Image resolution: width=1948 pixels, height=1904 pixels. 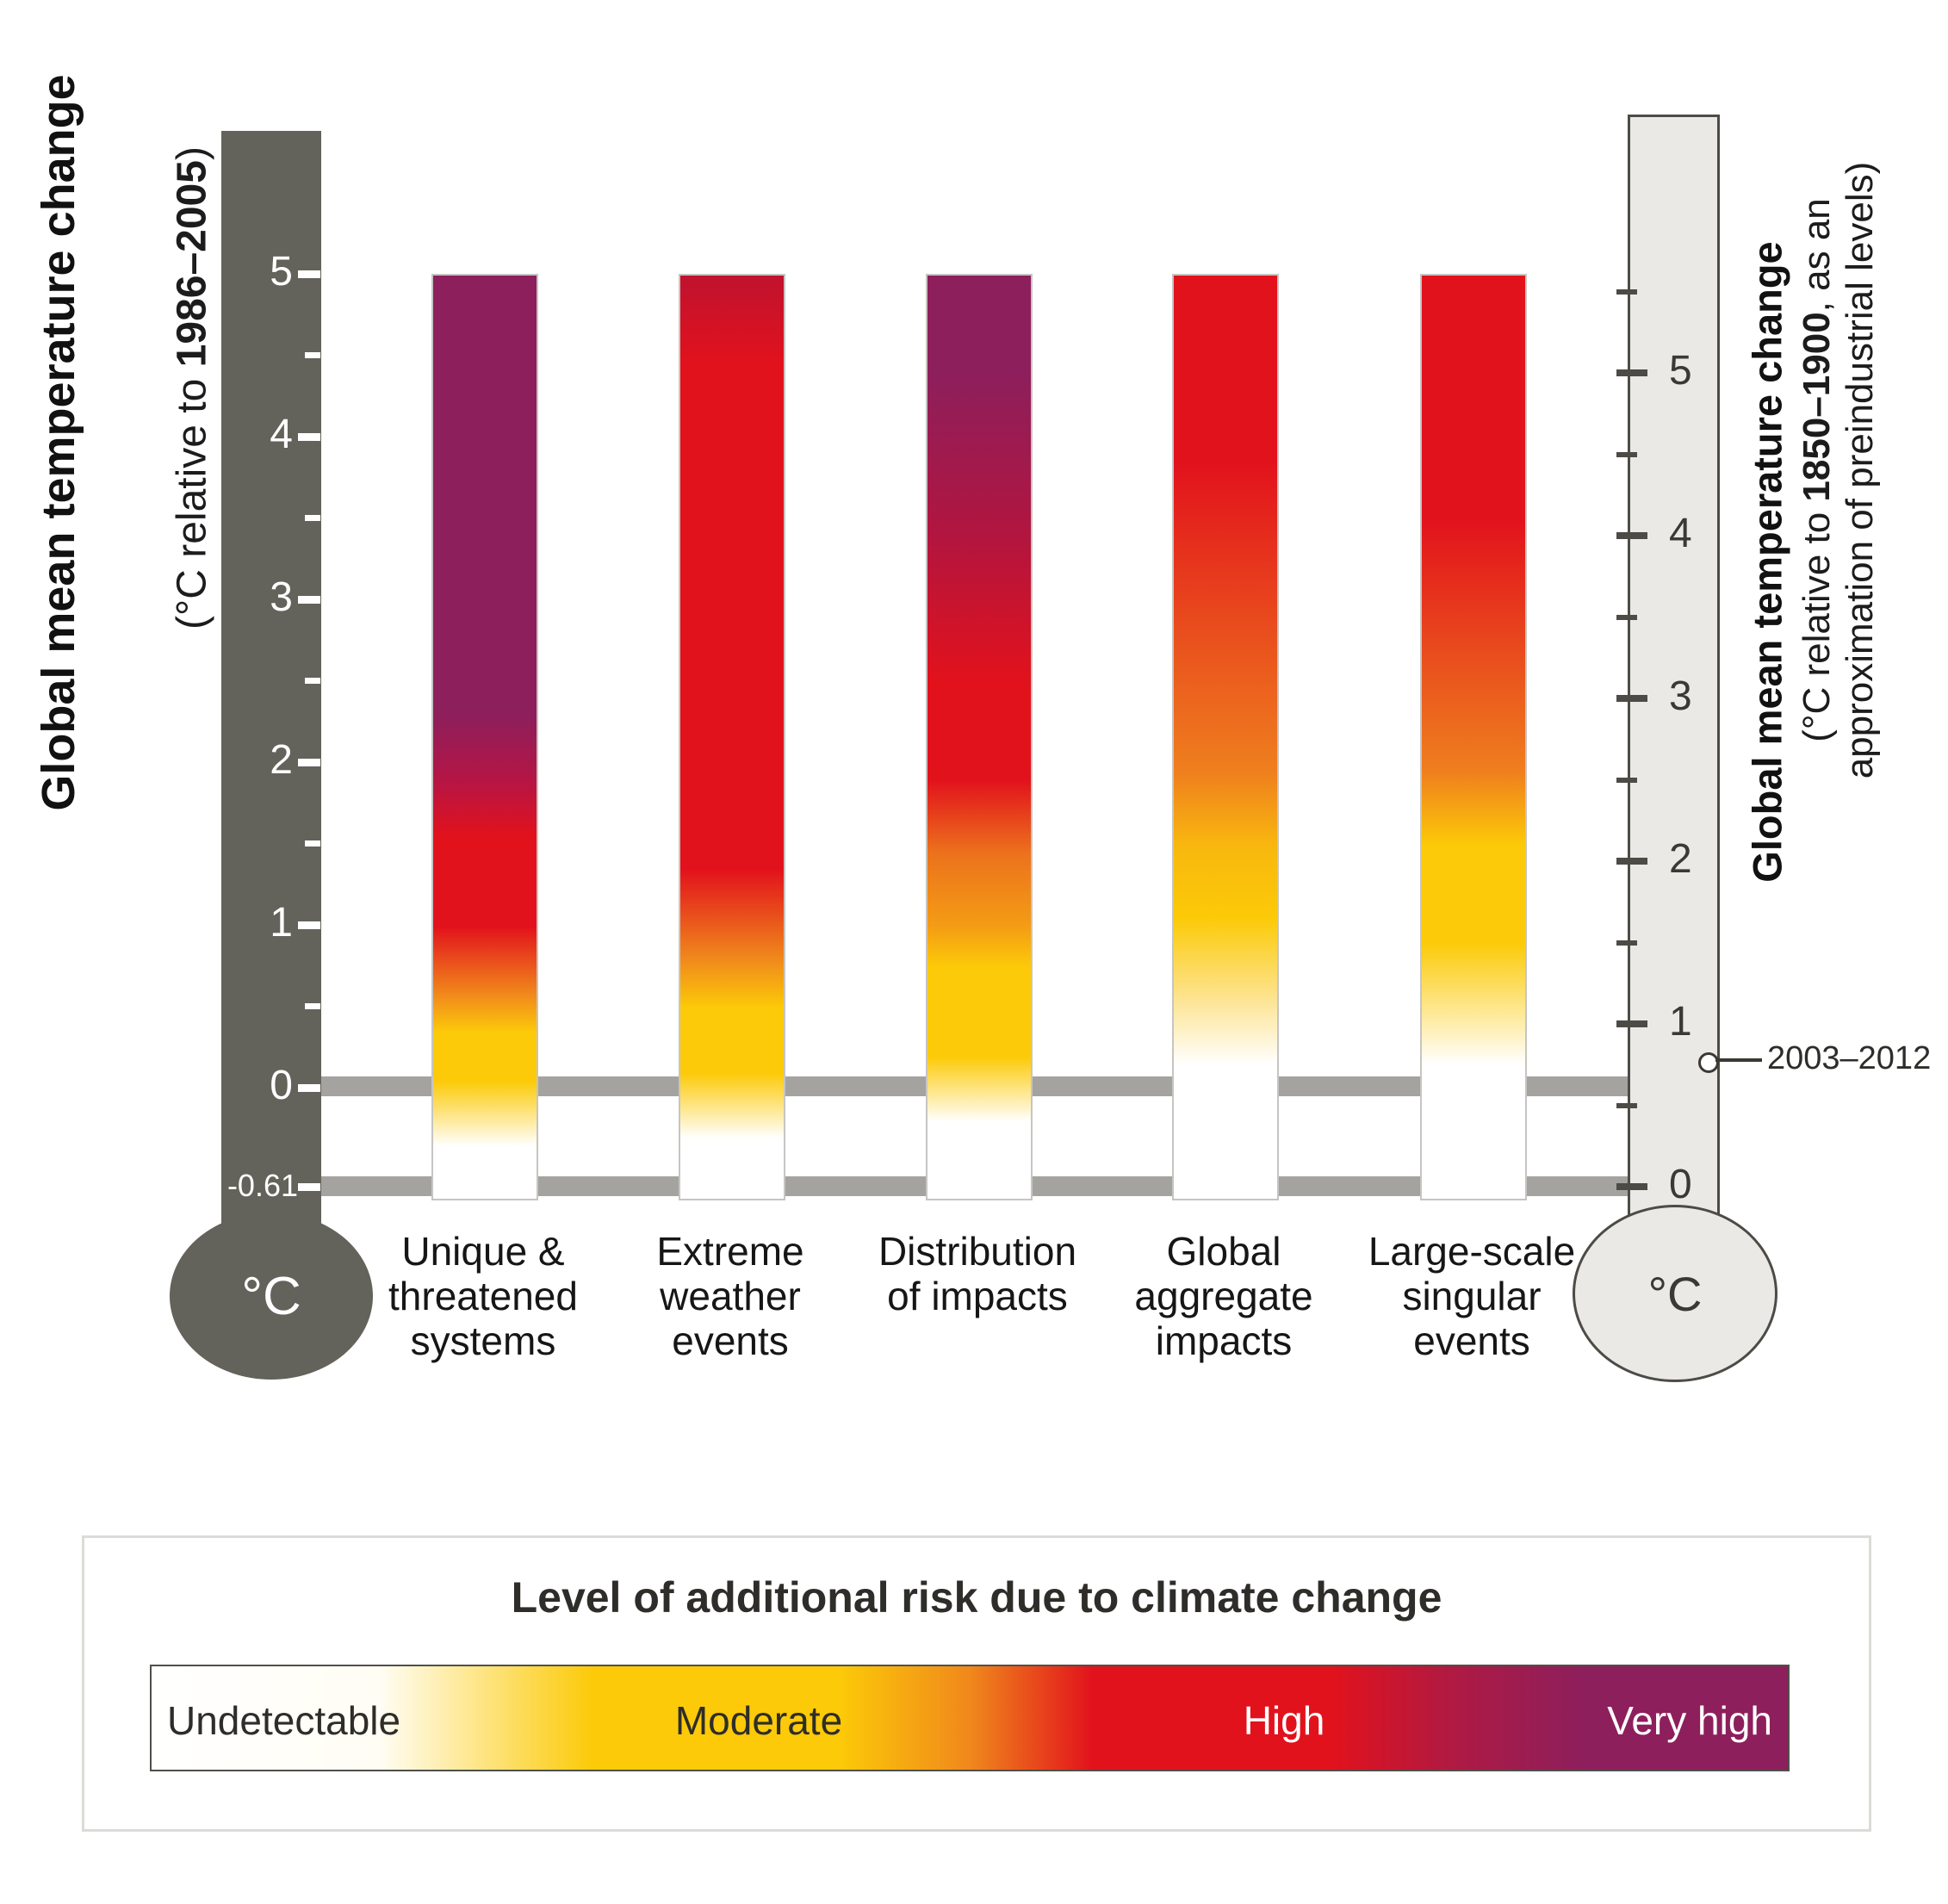 What do you see at coordinates (1738, 1060) in the screenshot?
I see `observed-marker-line` at bounding box center [1738, 1060].